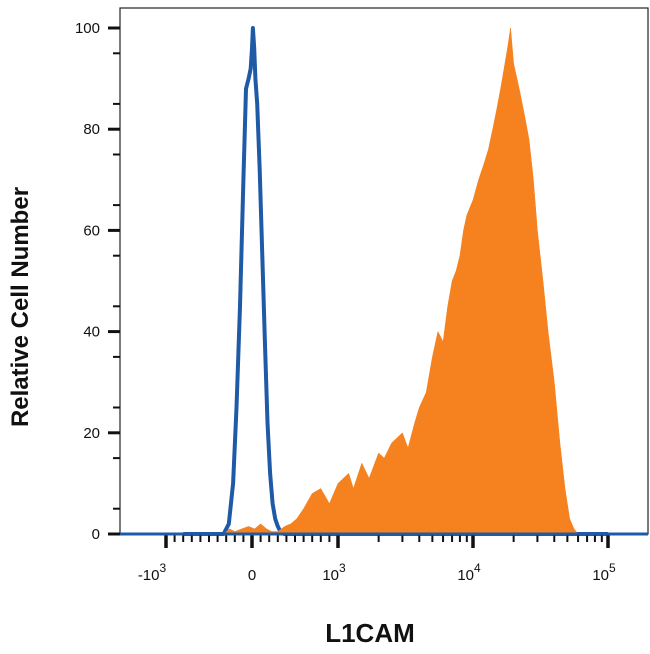 The width and height of the screenshot is (650, 654). I want to click on x-tick-label: -103, so click(152, 572).